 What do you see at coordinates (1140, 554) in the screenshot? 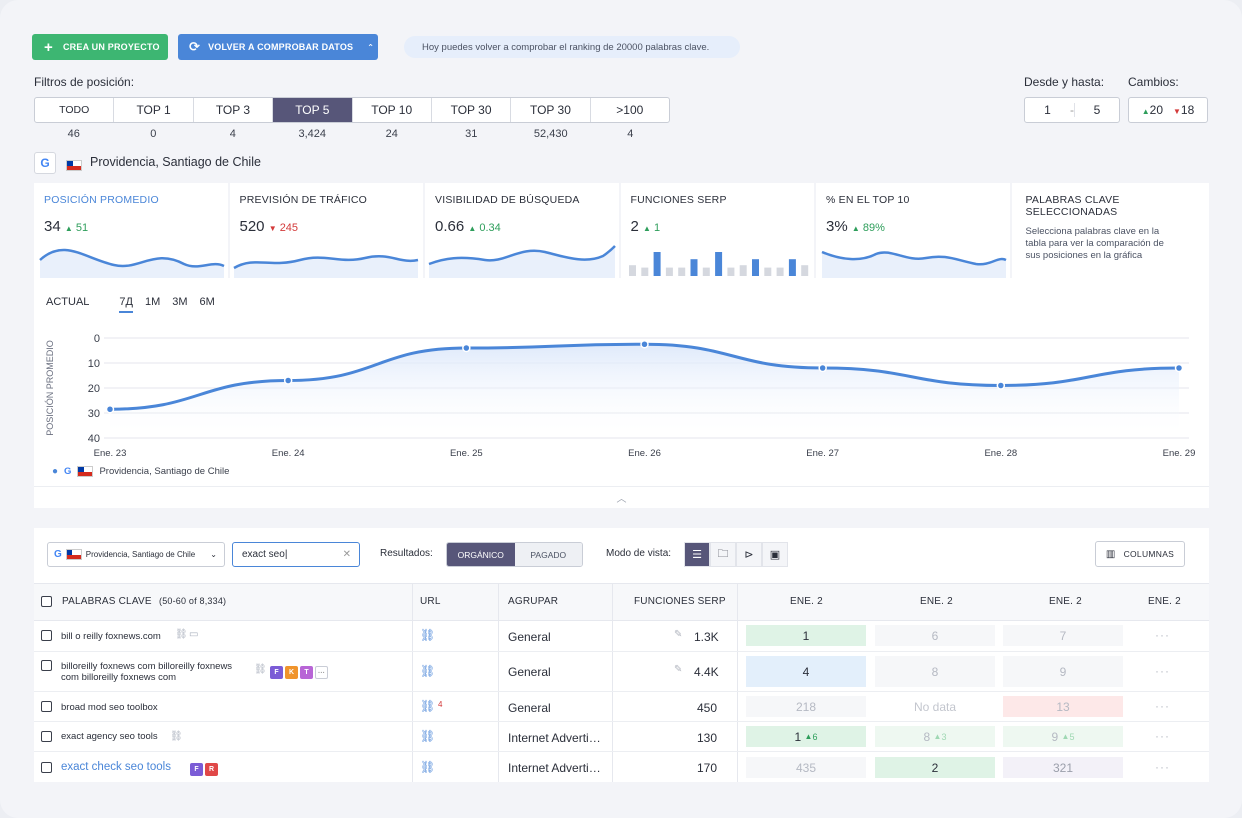
I see `columns-button: ▥ COLUMNAS` at bounding box center [1140, 554].